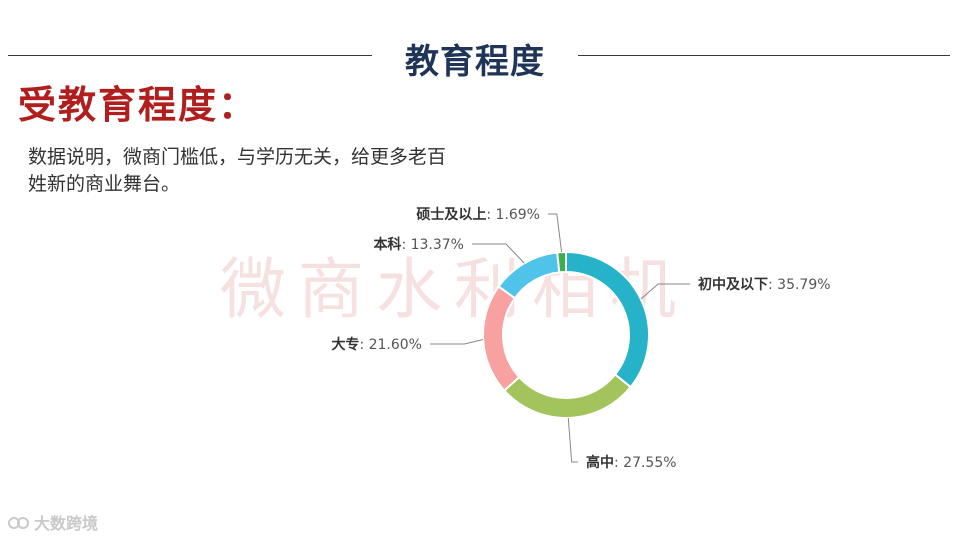  Describe the element at coordinates (376, 344) in the screenshot. I see `slice-label-2: 大专: 21.60%` at that location.